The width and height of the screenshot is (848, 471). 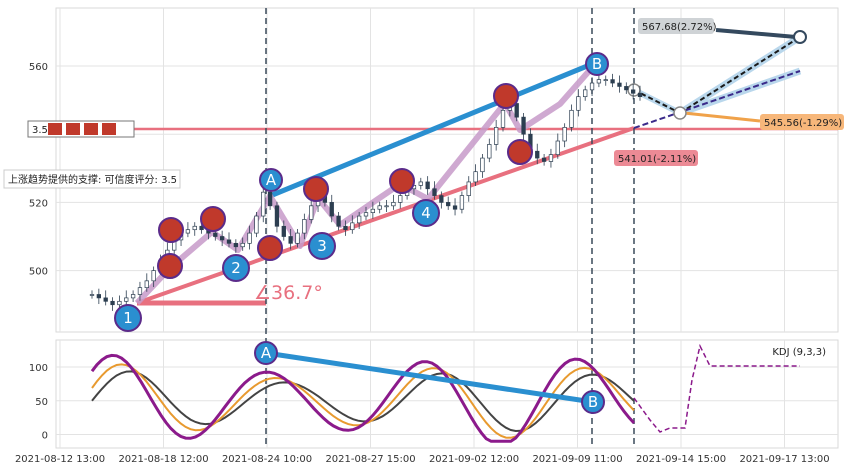 I want to click on x-tick-label: 2021-08-27 15:00, so click(x=370, y=459).